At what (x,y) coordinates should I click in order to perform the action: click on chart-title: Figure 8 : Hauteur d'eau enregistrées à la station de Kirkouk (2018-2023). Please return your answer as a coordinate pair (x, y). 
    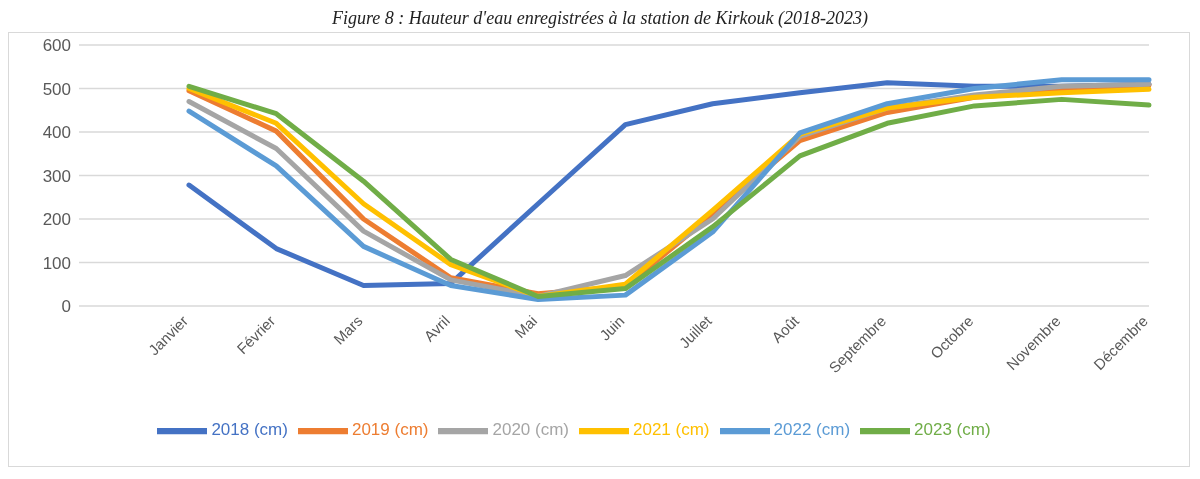
    Looking at the image, I should click on (600, 19).